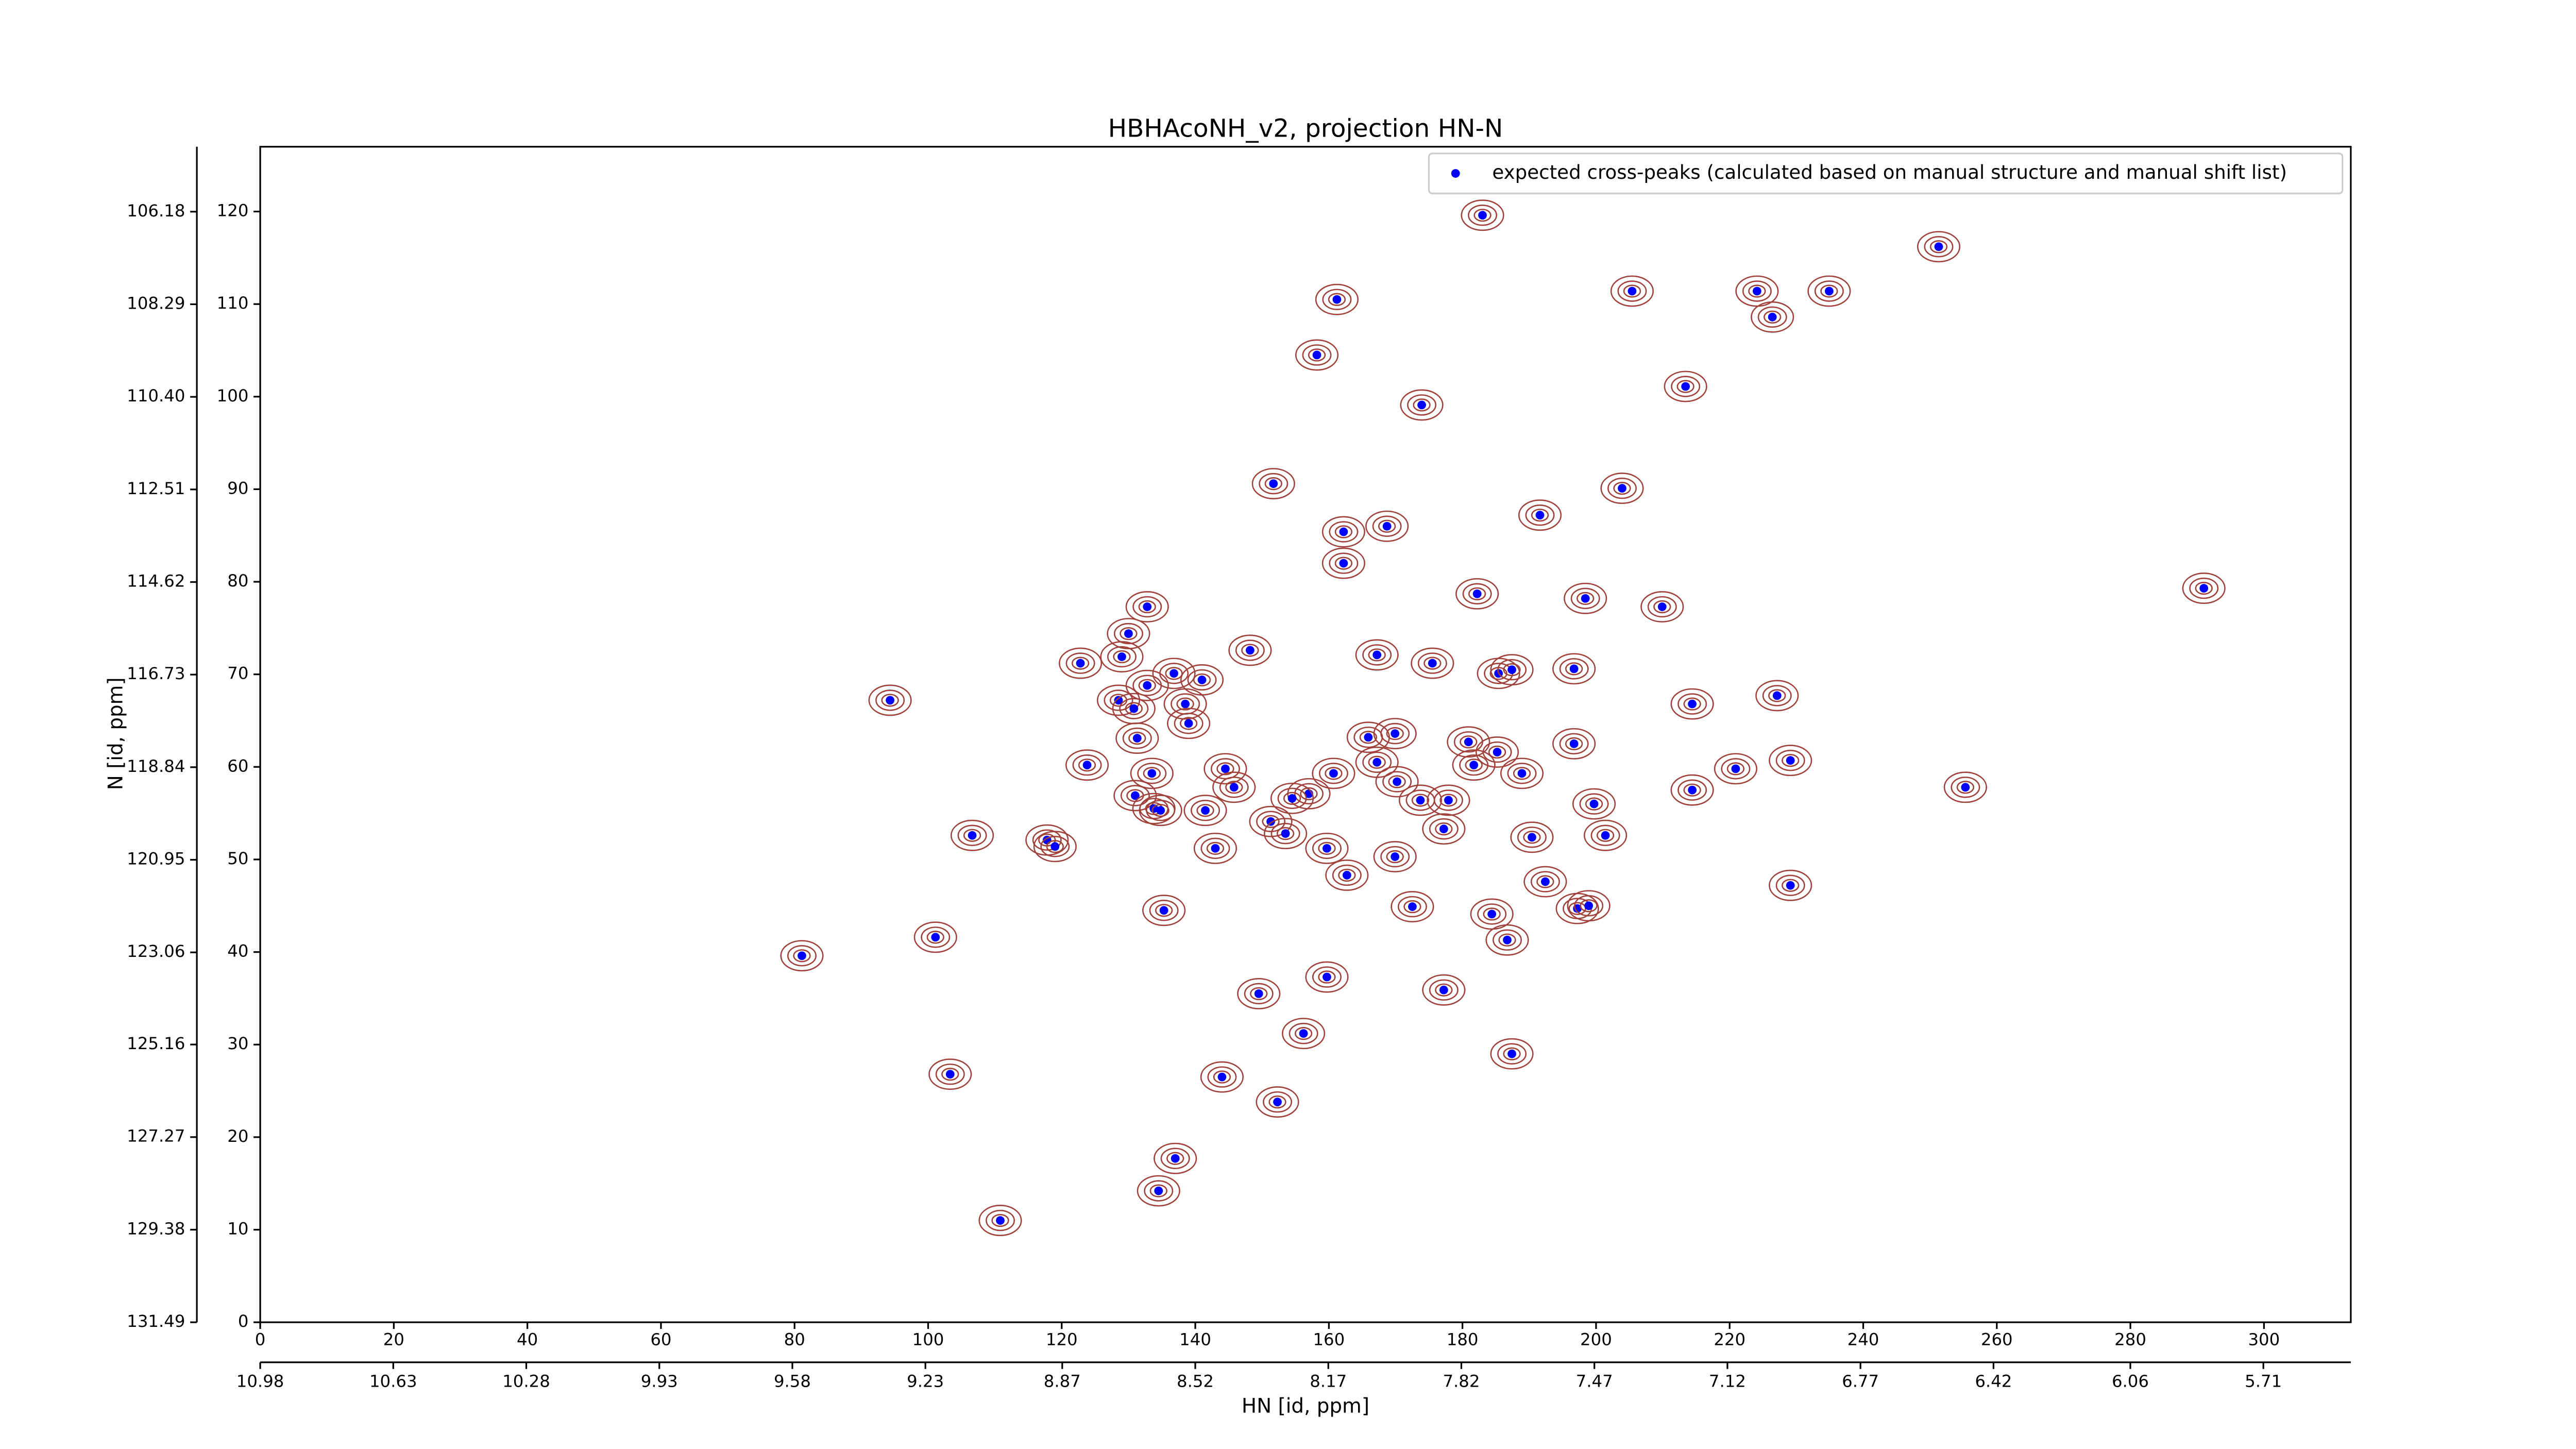 The height and width of the screenshot is (1449, 2576). What do you see at coordinates (1195, 1381) in the screenshot?
I see `x2-tick-label: 8.52` at bounding box center [1195, 1381].